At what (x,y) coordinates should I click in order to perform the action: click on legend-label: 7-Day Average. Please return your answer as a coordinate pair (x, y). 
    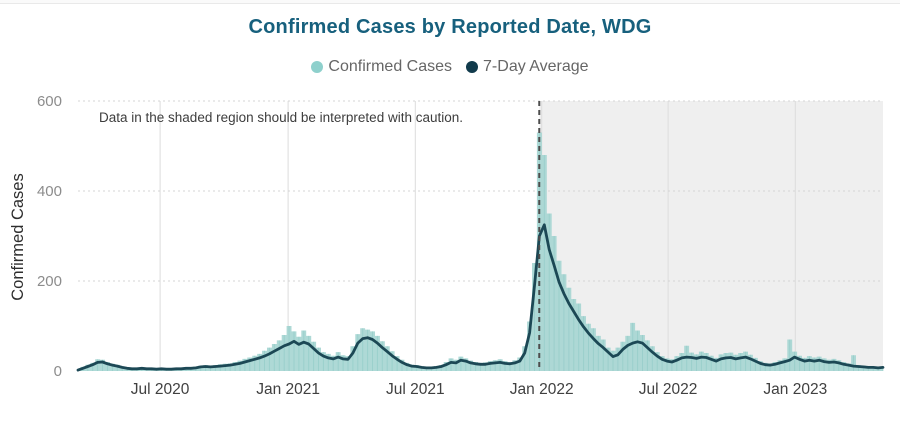
    Looking at the image, I should click on (536, 66).